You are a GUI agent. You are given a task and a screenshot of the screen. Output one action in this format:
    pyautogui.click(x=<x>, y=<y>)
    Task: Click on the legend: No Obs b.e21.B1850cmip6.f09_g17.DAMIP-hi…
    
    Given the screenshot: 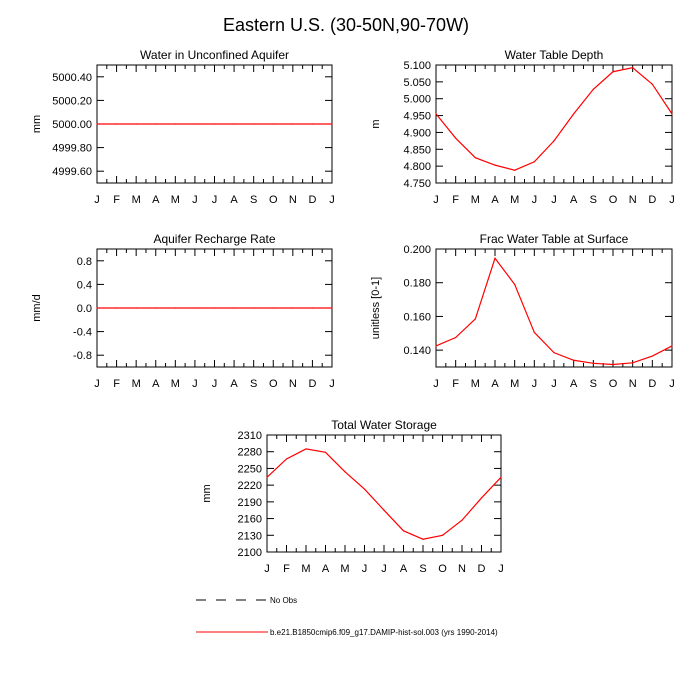 What is the action you would take?
    pyautogui.click(x=347, y=616)
    